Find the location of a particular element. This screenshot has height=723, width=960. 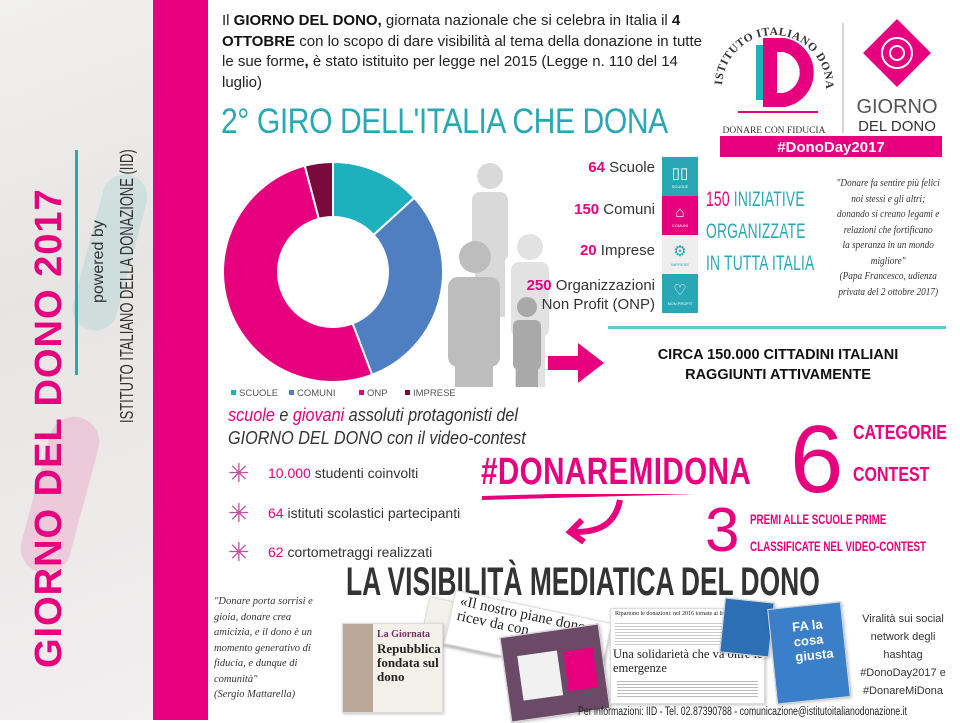

legend-label: IMPRESE is located at coordinates (434, 393).